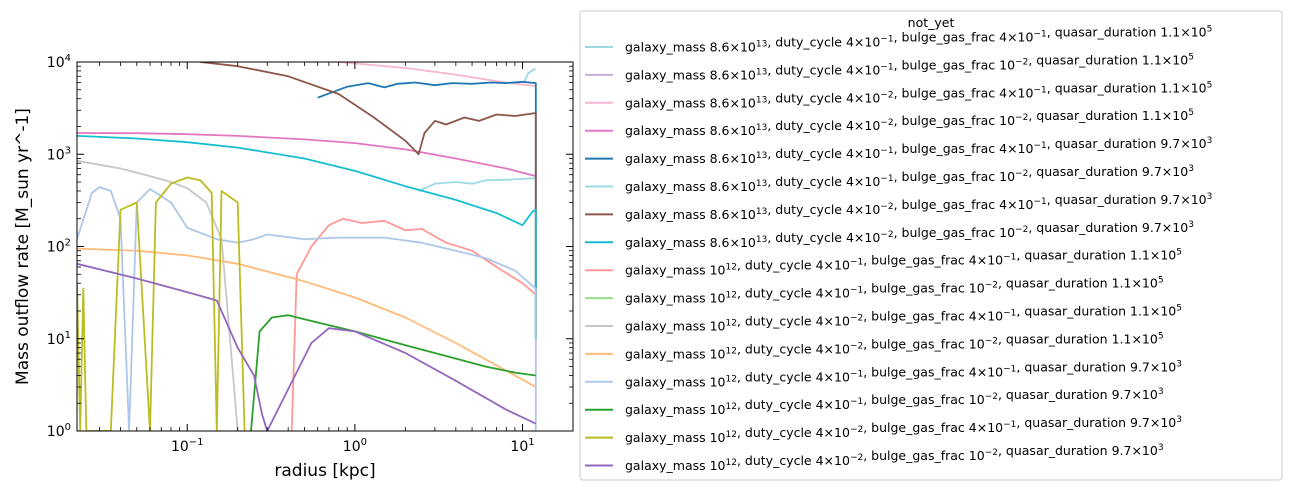 The height and width of the screenshot is (493, 1293). Describe the element at coordinates (23, 246) in the screenshot. I see `y-axis-label: Mass outflow rate [M_sun yr^-1]` at that location.